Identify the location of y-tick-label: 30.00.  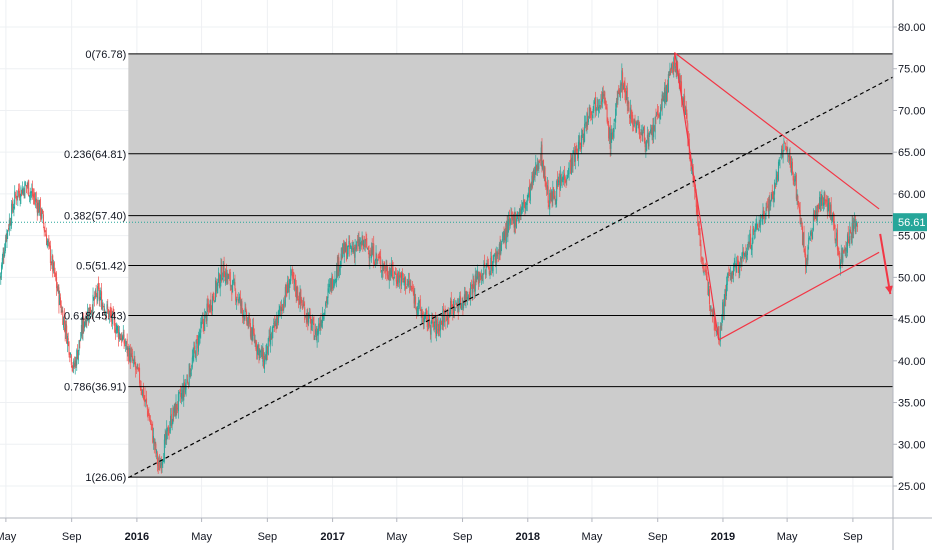
(912, 445).